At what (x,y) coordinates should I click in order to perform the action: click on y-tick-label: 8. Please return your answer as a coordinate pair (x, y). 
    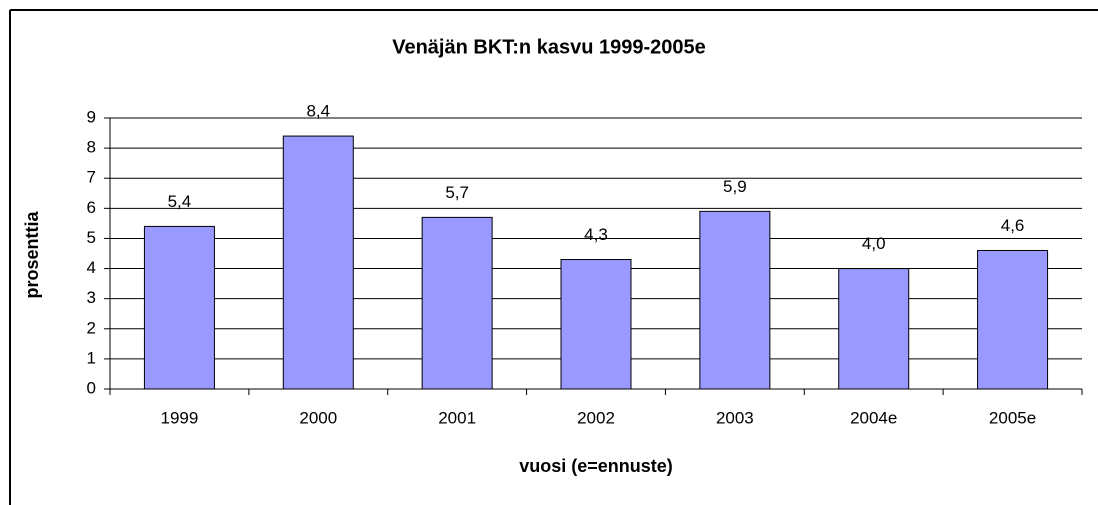
    Looking at the image, I should click on (91, 147).